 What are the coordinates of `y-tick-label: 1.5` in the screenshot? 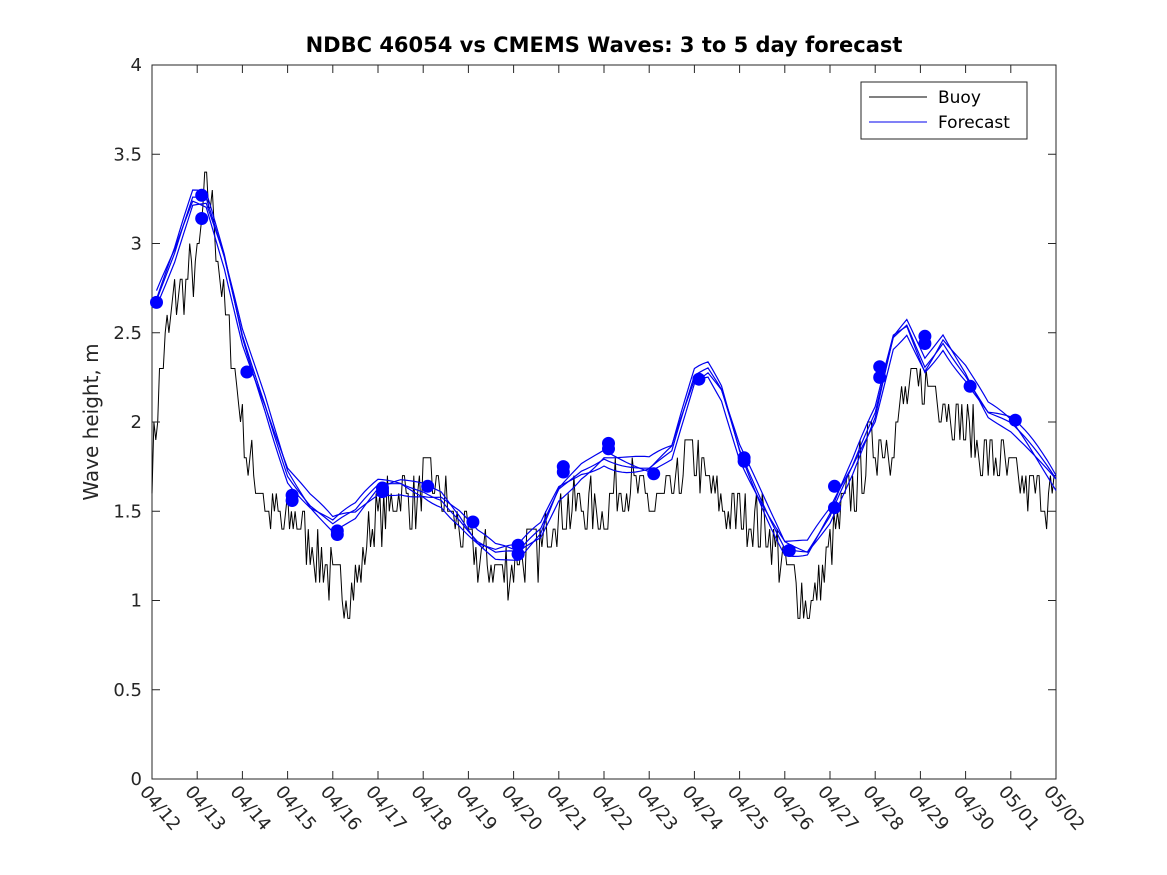 It's located at (127, 511).